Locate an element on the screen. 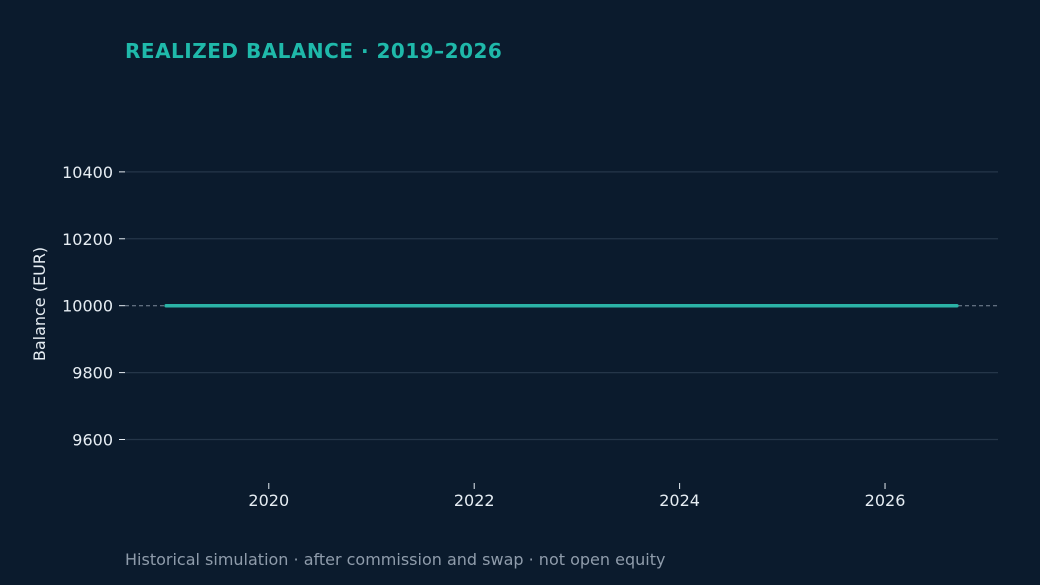 The width and height of the screenshot is (1040, 585). y-tick-label: 10000 is located at coordinates (87, 306).